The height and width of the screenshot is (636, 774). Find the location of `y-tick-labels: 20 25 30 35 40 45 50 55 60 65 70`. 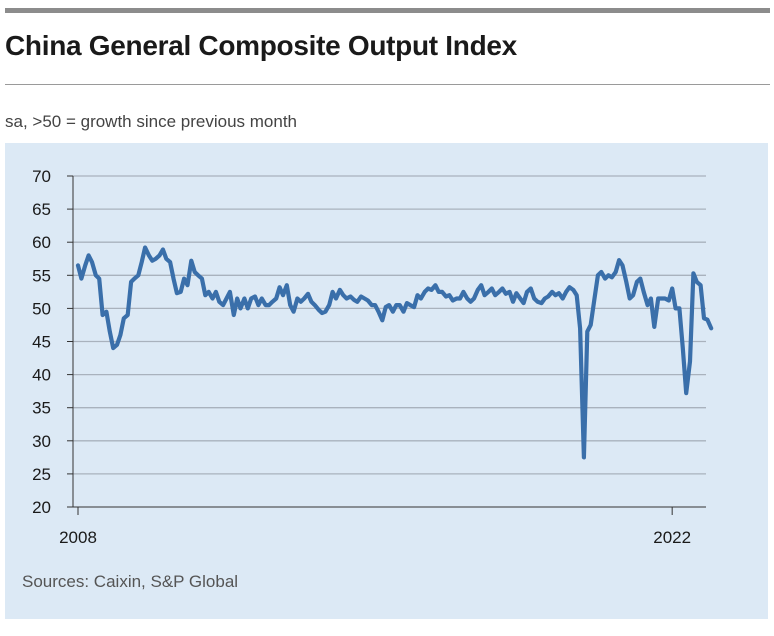

y-tick-labels: 20 25 30 35 40 45 50 55 60 65 70 is located at coordinates (41, 342).